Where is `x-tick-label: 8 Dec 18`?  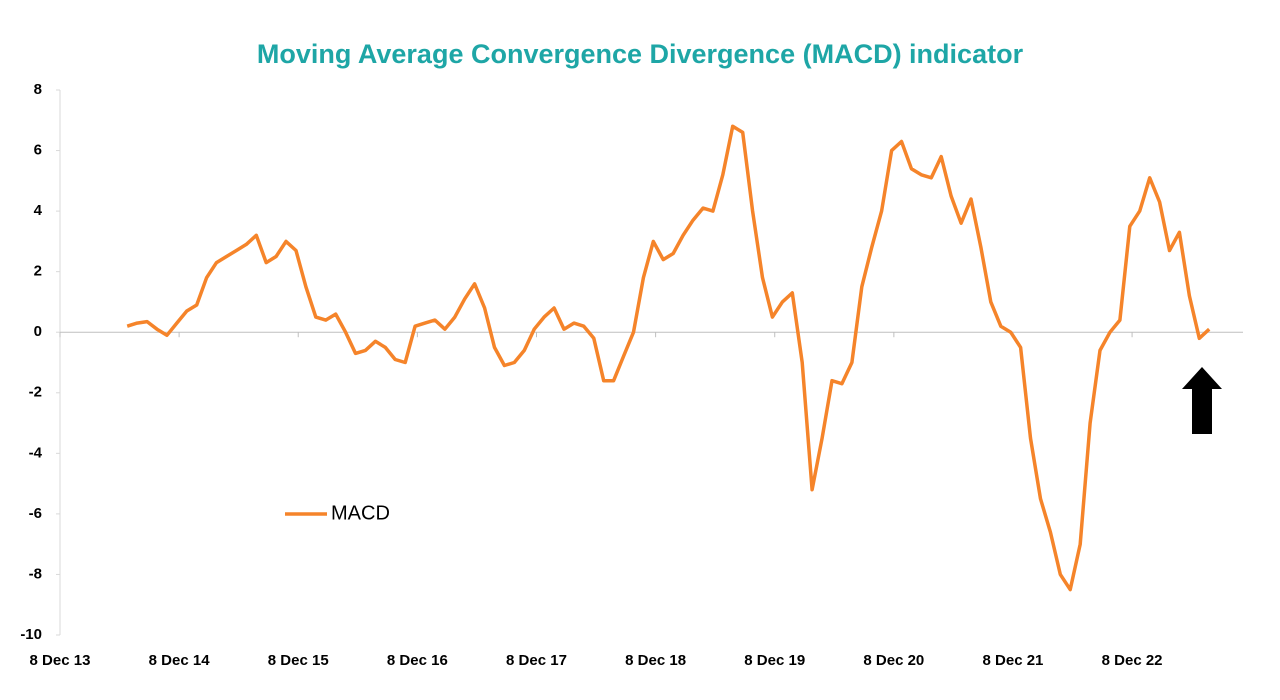 x-tick-label: 8 Dec 18 is located at coordinates (655, 660).